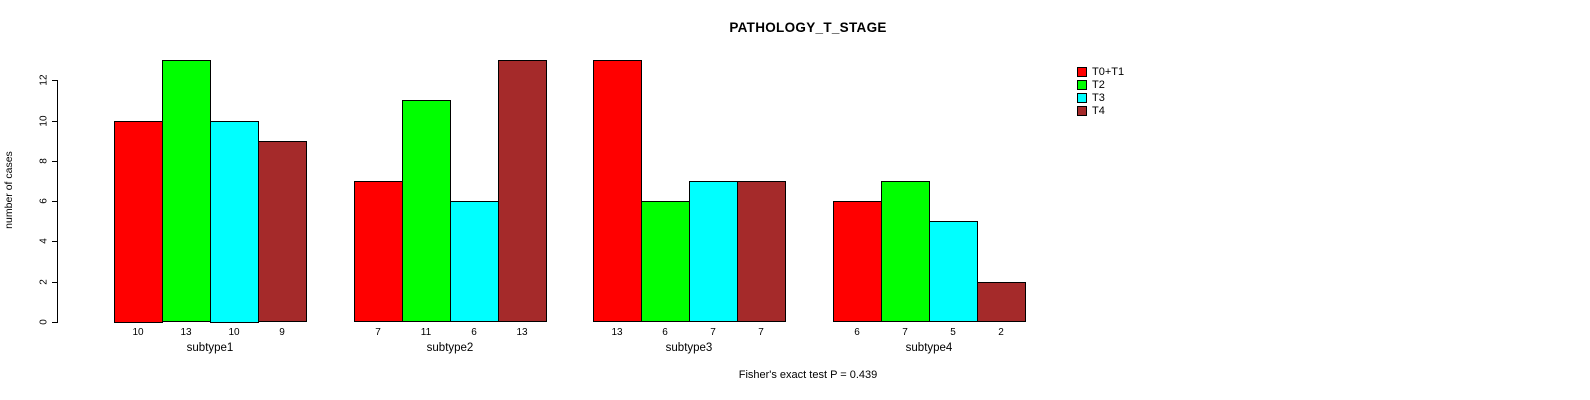 The image size is (1590, 400). I want to click on fisher-test-caption: Fisher's exact test P = 0.439, so click(808, 375).